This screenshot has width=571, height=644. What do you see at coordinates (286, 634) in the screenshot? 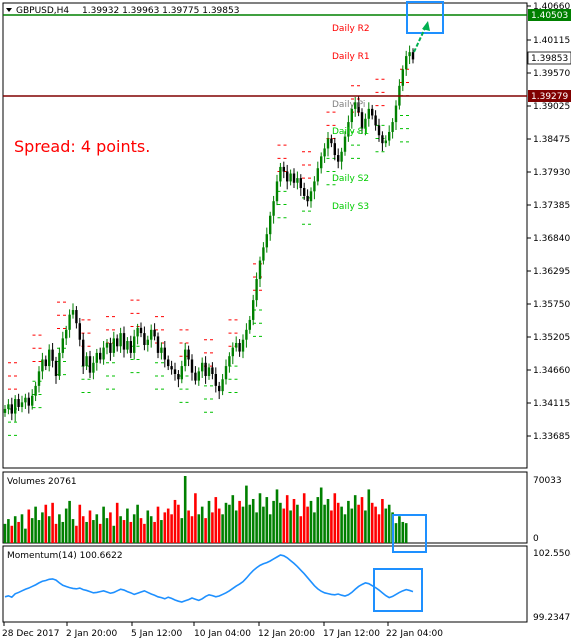
I see `time-tick: 12 Jan 20:00` at bounding box center [286, 634].